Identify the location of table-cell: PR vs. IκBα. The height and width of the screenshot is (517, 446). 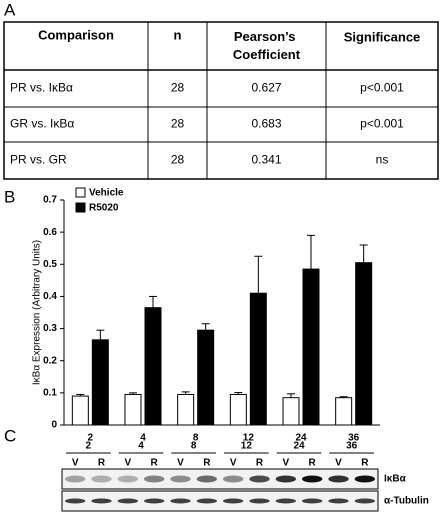
(41, 88).